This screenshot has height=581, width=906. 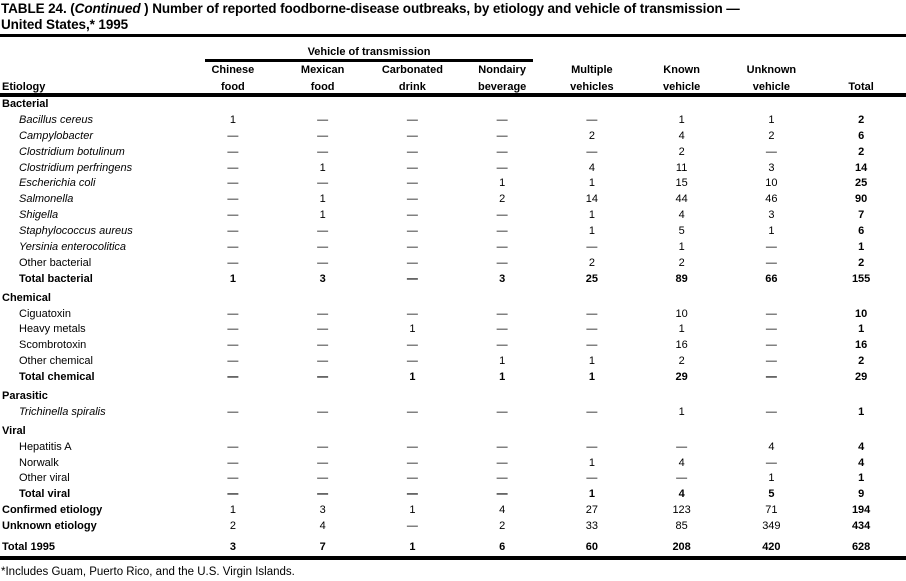 I want to click on row-label: Total 1995, so click(x=28, y=547).